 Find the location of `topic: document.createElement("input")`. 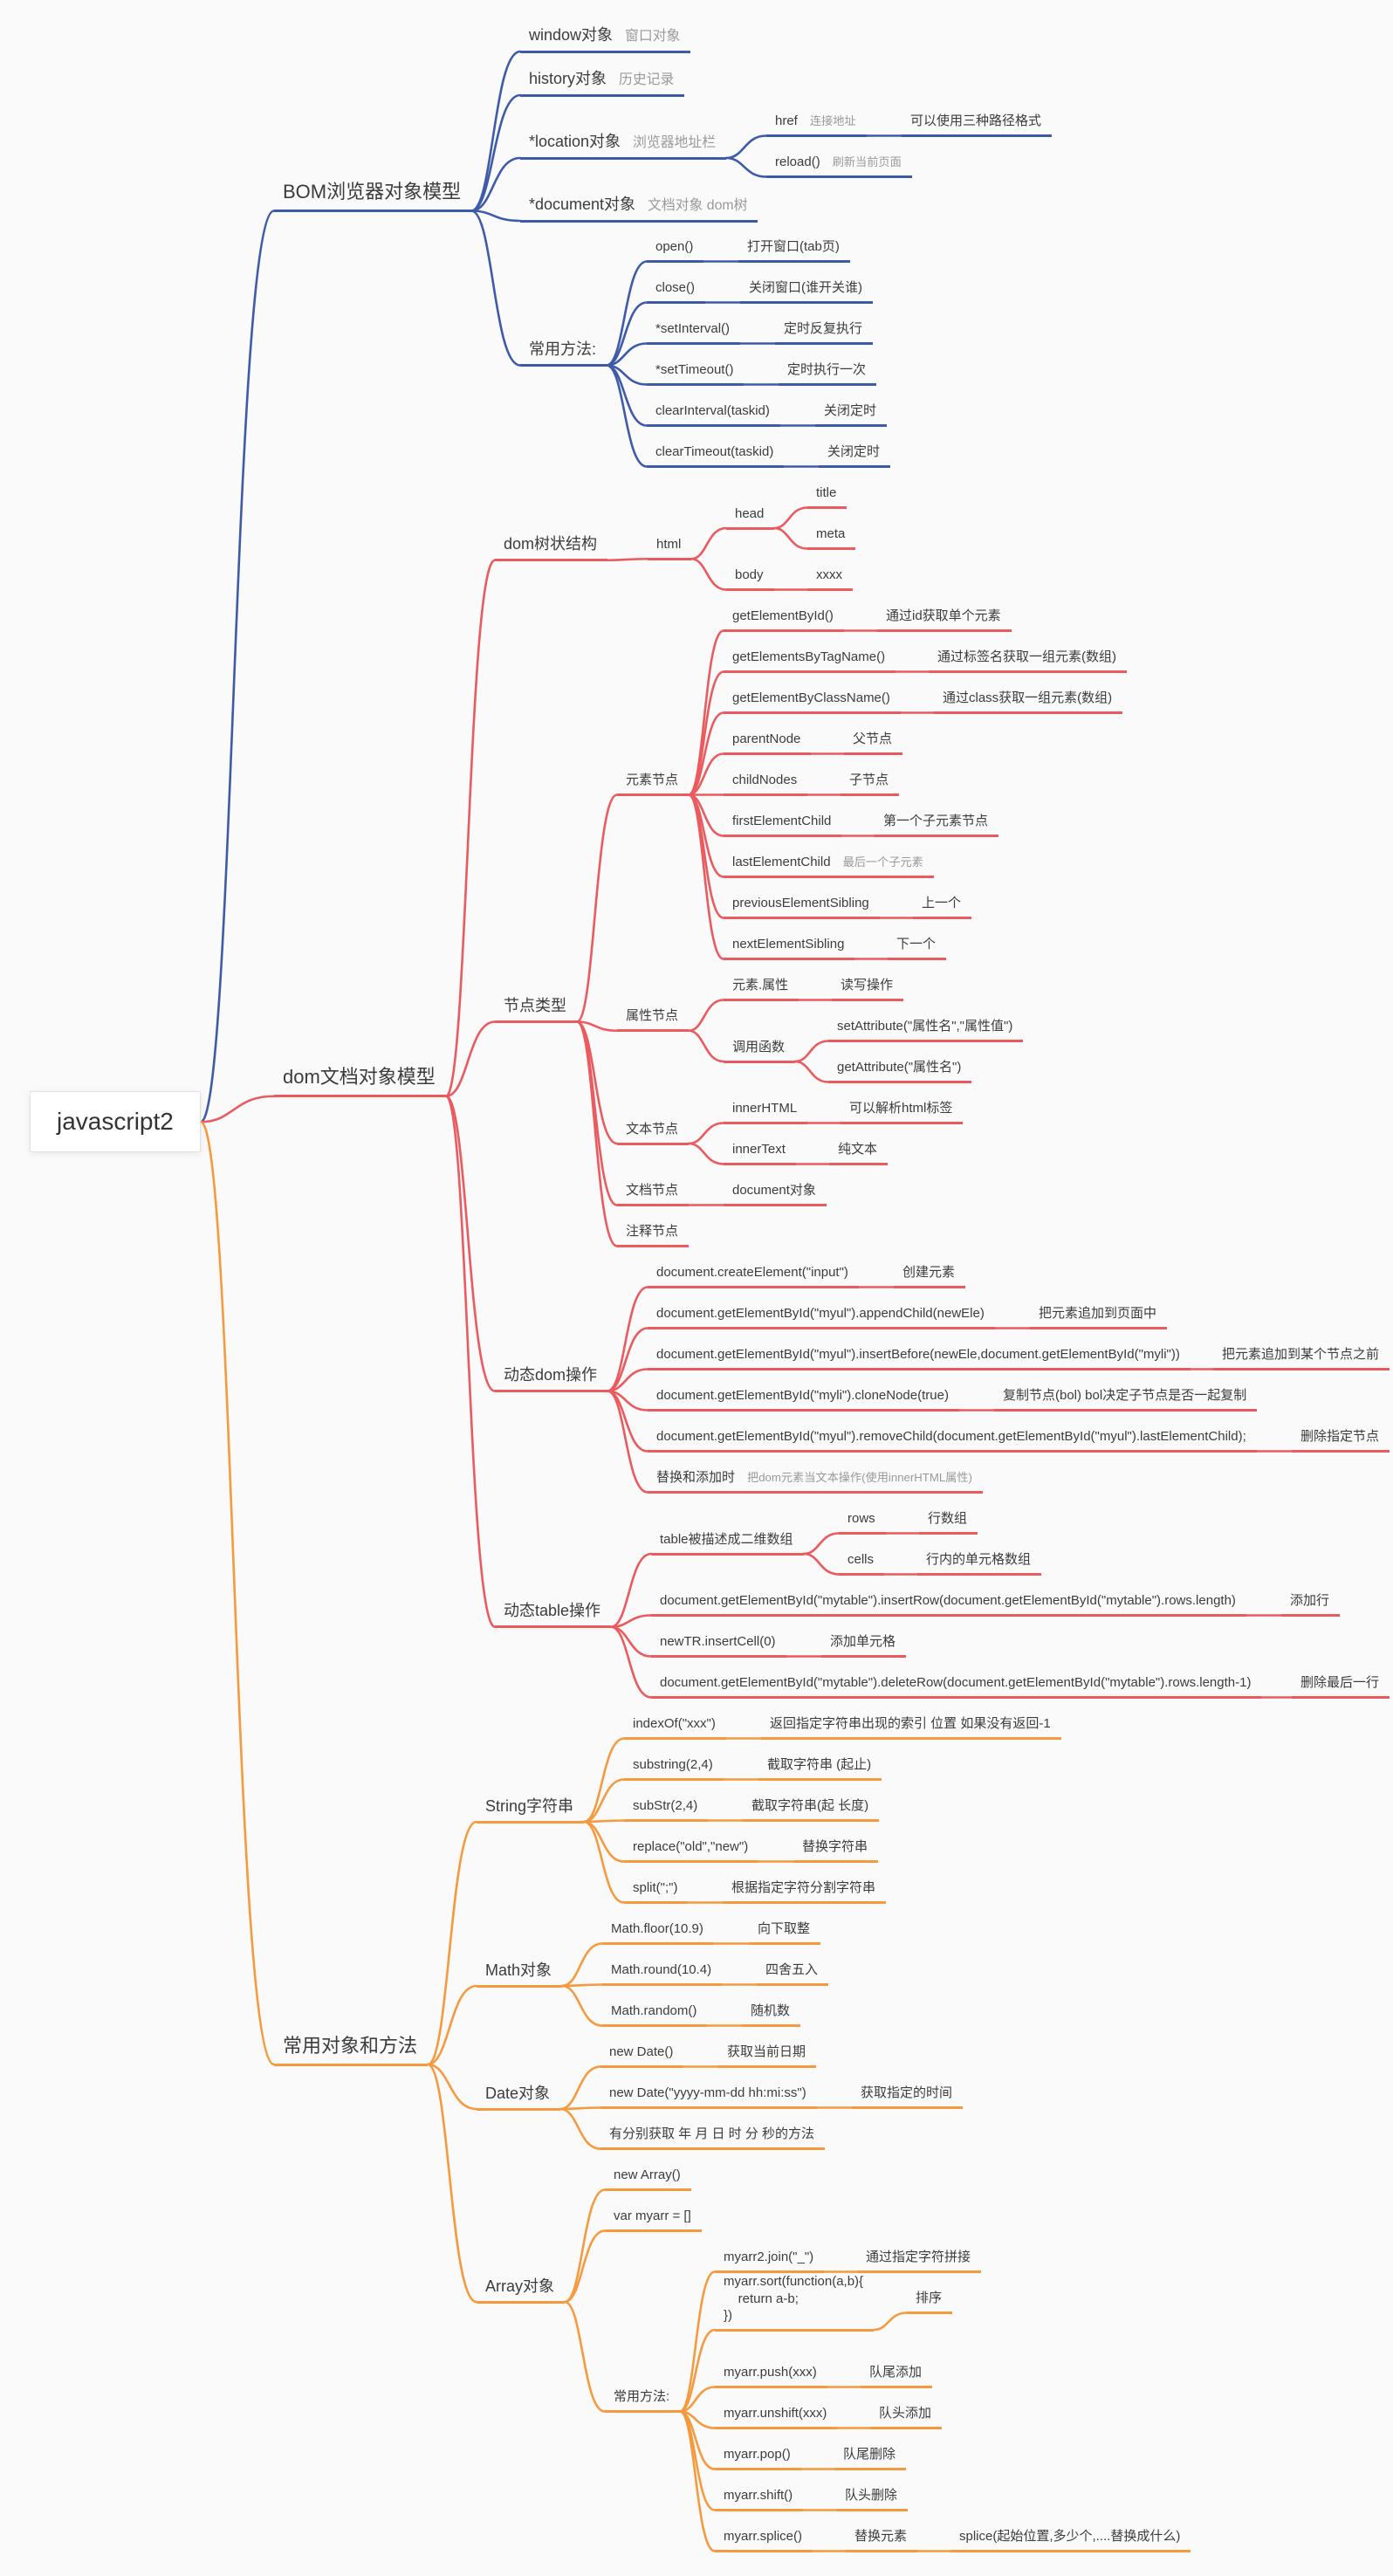

topic: document.createElement("input") is located at coordinates (754, 1275).